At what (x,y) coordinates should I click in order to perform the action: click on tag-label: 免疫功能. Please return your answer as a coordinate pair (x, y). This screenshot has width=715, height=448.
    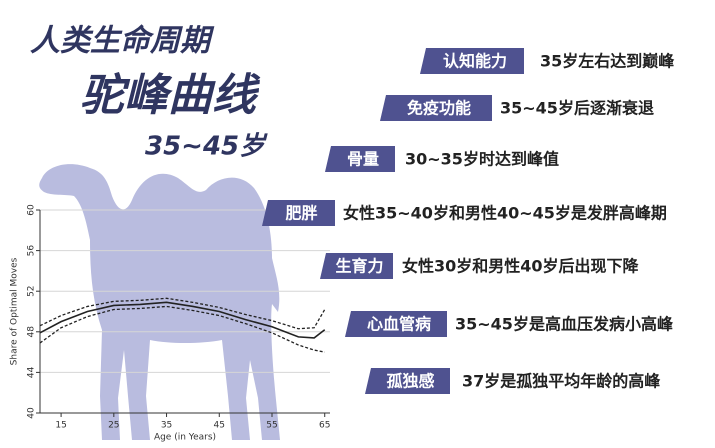
    Looking at the image, I should click on (439, 108).